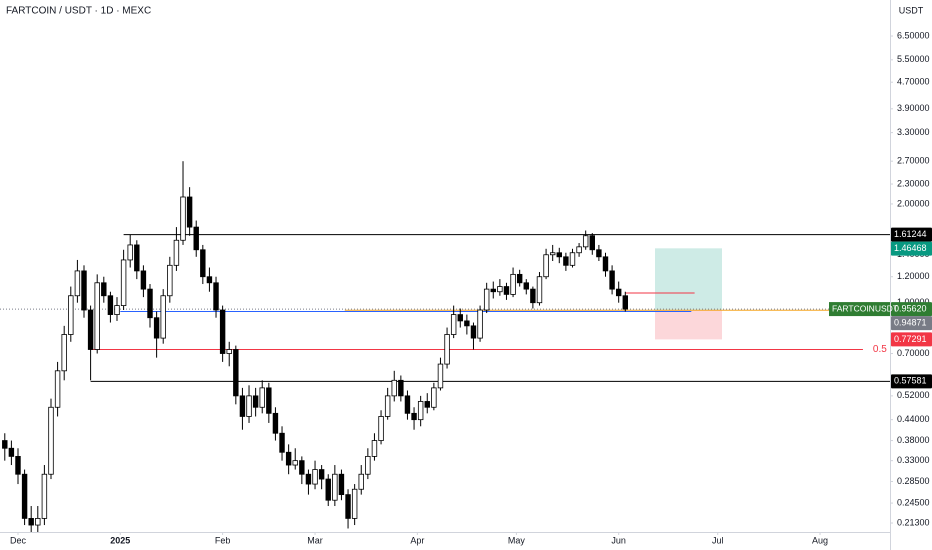  Describe the element at coordinates (913, 183) in the screenshot. I see `y-tick-label: 2.30000` at that location.